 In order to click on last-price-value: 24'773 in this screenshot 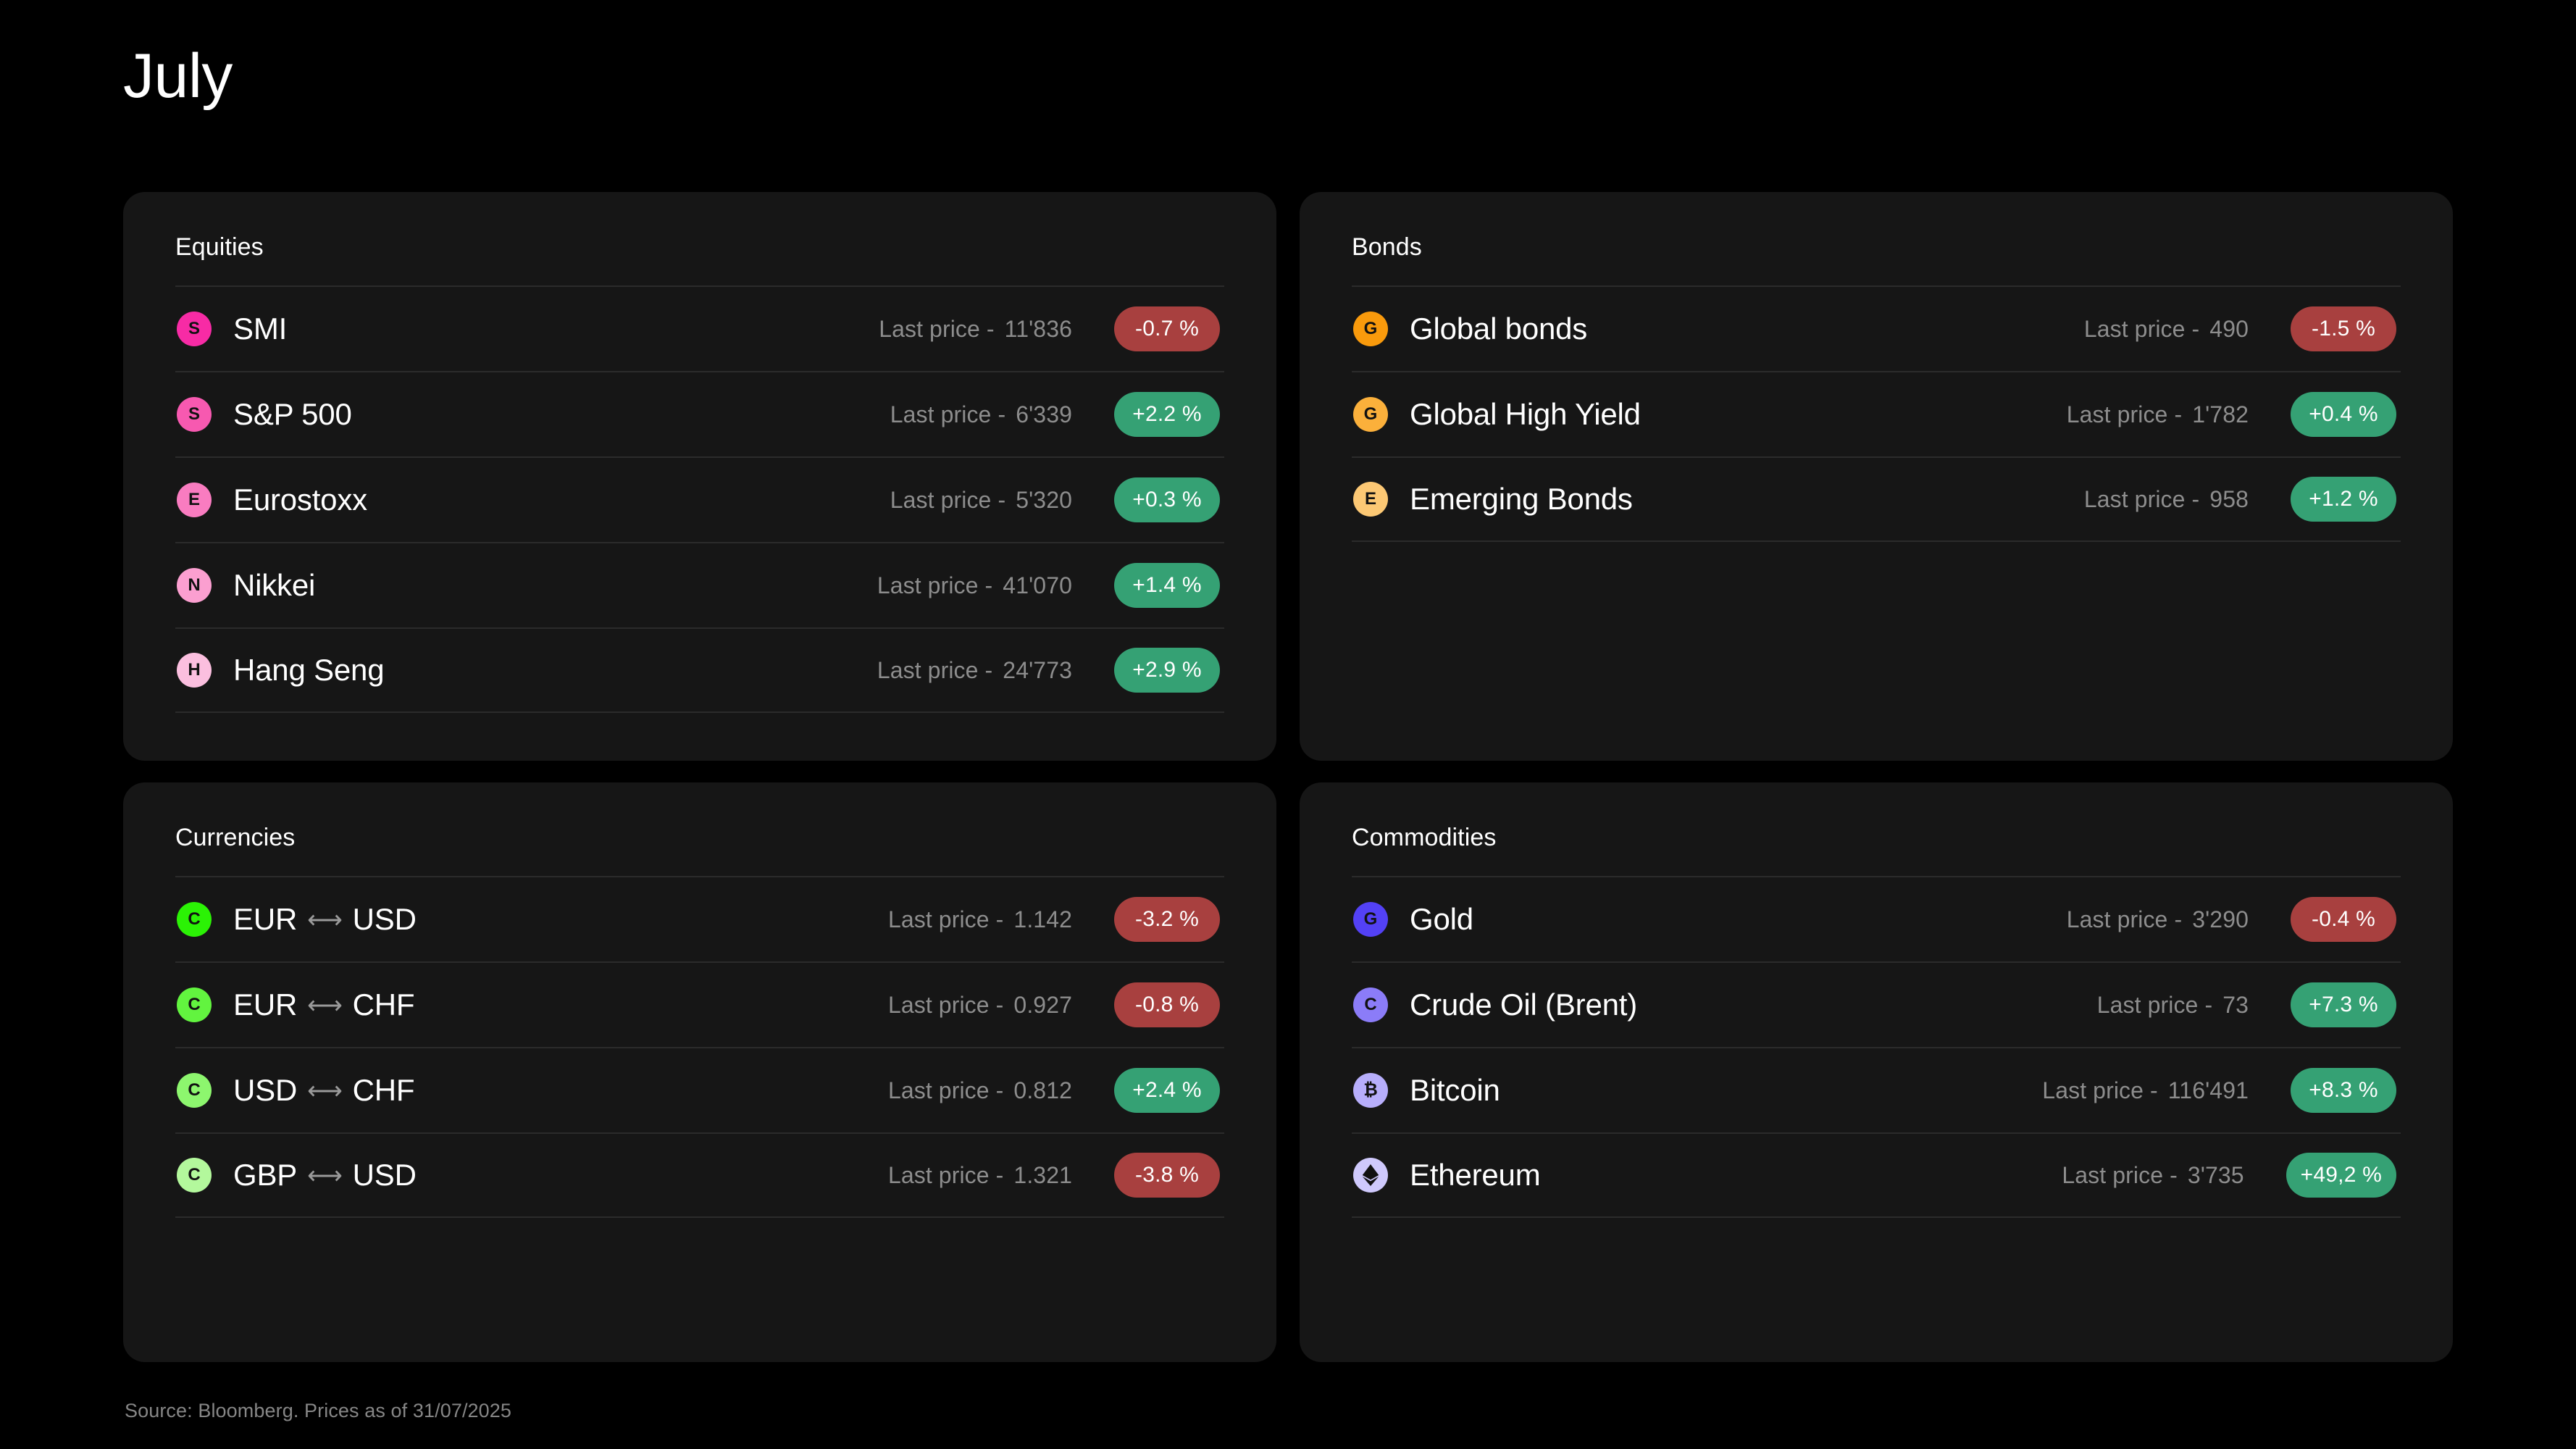, I will do `click(1037, 670)`.